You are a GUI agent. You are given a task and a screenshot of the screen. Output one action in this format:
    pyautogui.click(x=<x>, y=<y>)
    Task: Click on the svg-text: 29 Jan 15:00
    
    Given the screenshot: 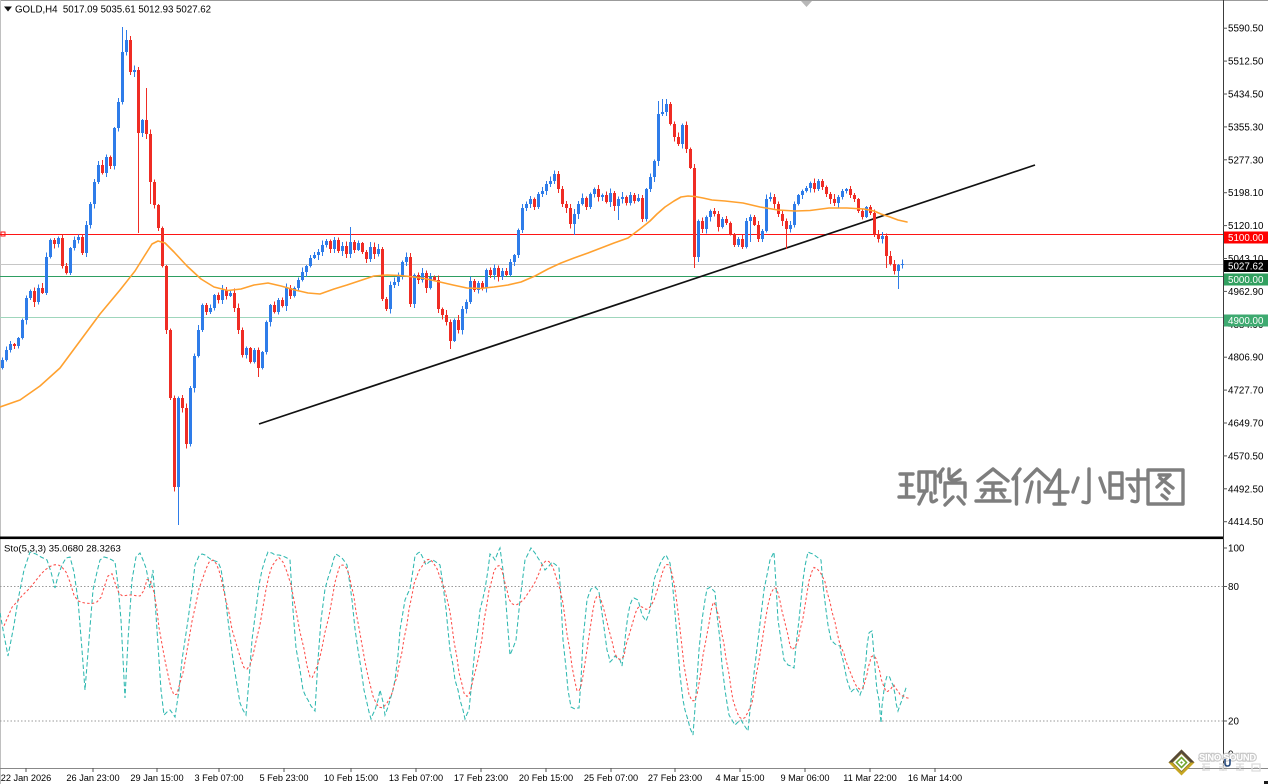 What is the action you would take?
    pyautogui.click(x=156, y=778)
    